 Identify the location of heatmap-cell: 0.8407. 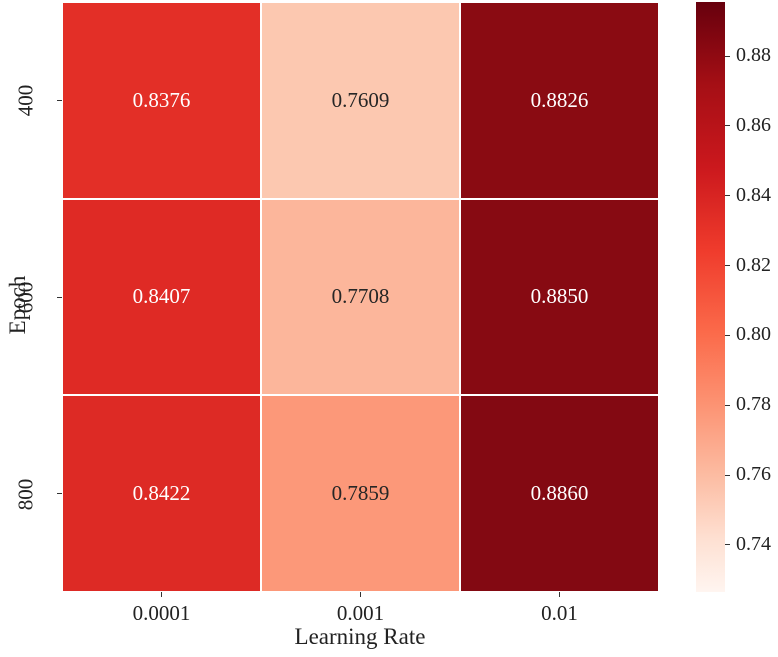
(161, 297).